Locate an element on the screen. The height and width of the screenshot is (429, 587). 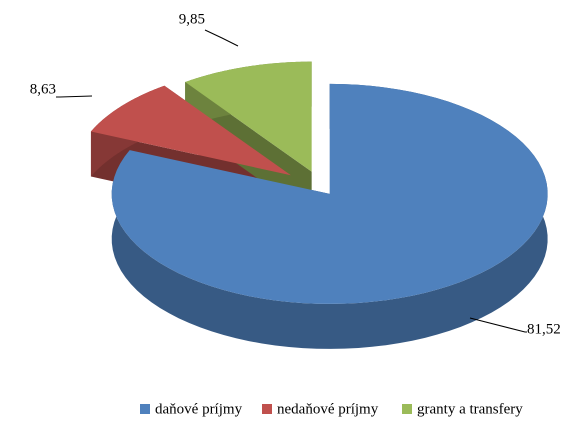
legend-label: granty a transfery is located at coordinates (470, 409).